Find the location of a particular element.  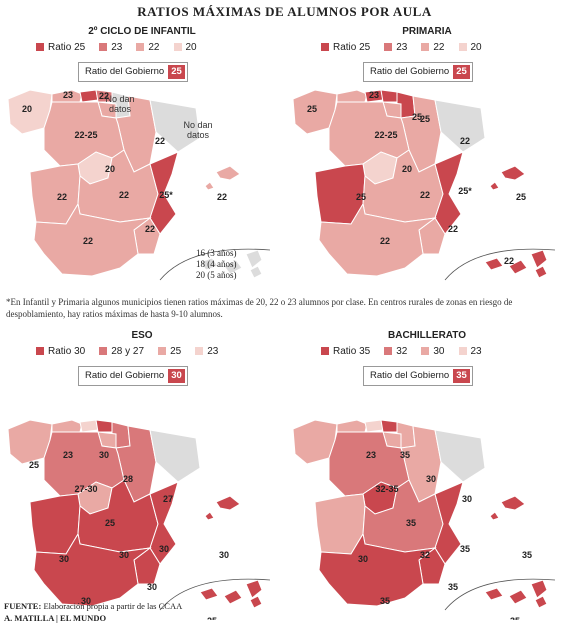

government-ratio-badge: 25 is located at coordinates (176, 72).